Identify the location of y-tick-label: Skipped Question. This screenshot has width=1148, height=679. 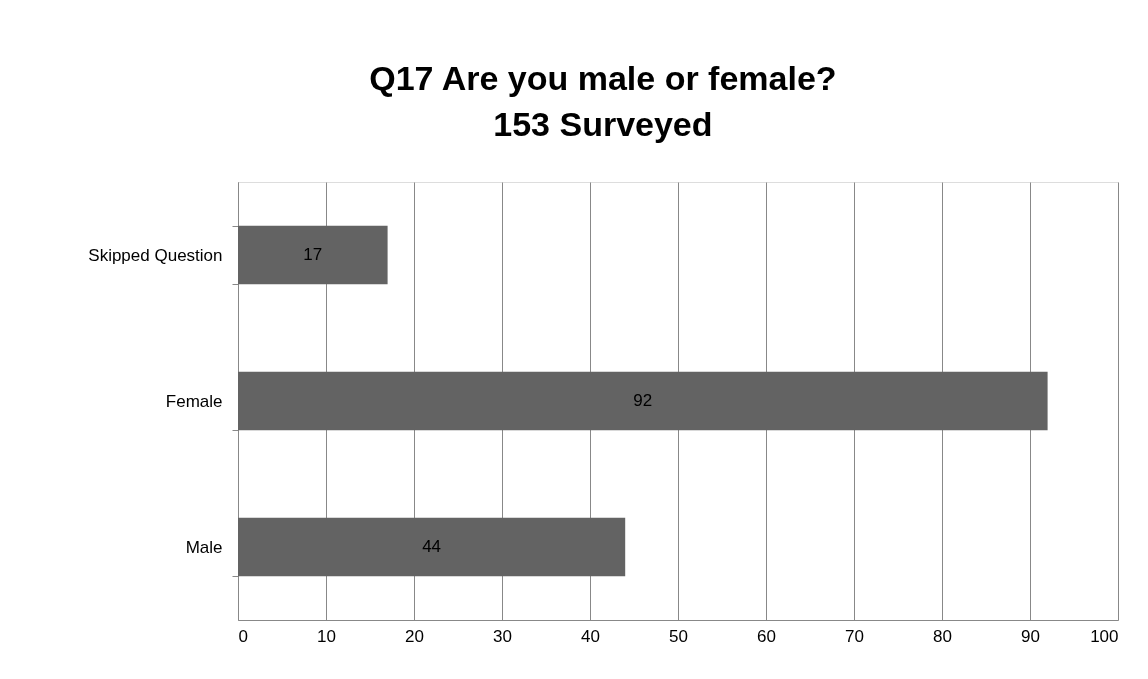
(155, 255).